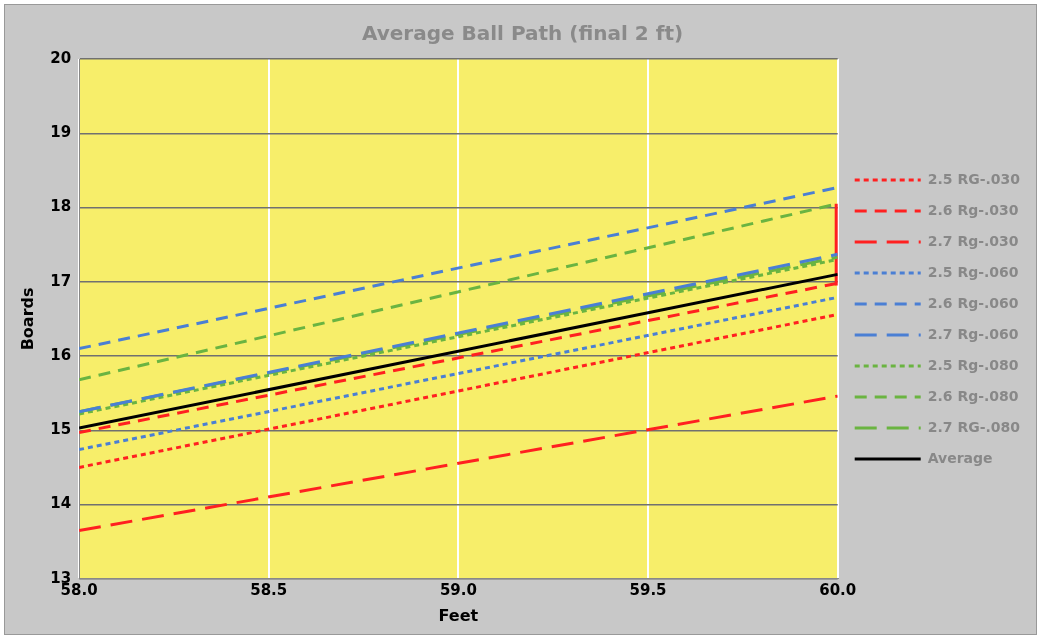 Image resolution: width=1039 pixels, height=637 pixels. What do you see at coordinates (61, 503) in the screenshot?
I see `y-tick-label: 14` at bounding box center [61, 503].